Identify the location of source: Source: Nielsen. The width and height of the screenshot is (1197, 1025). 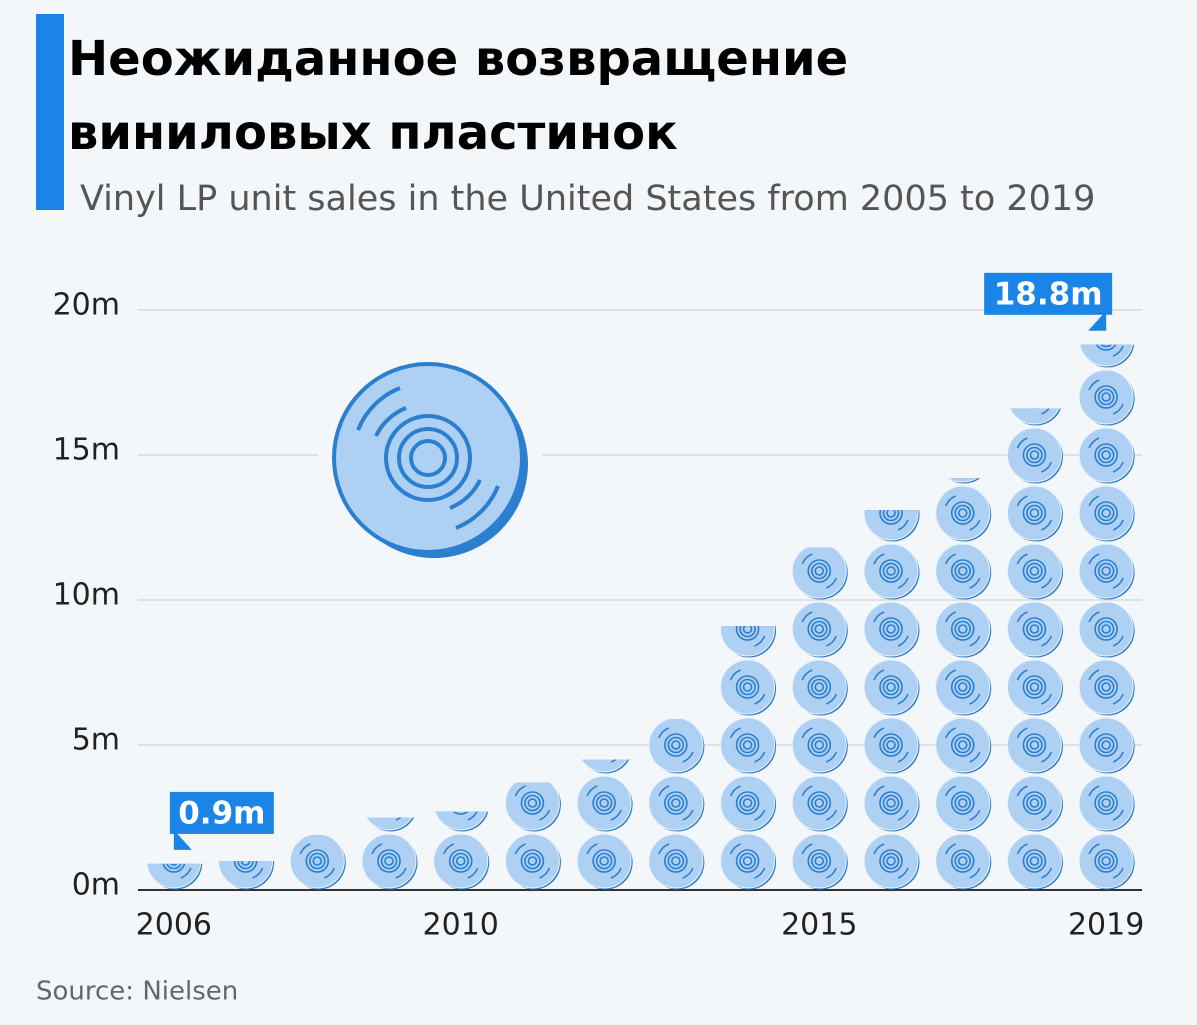
(137, 992).